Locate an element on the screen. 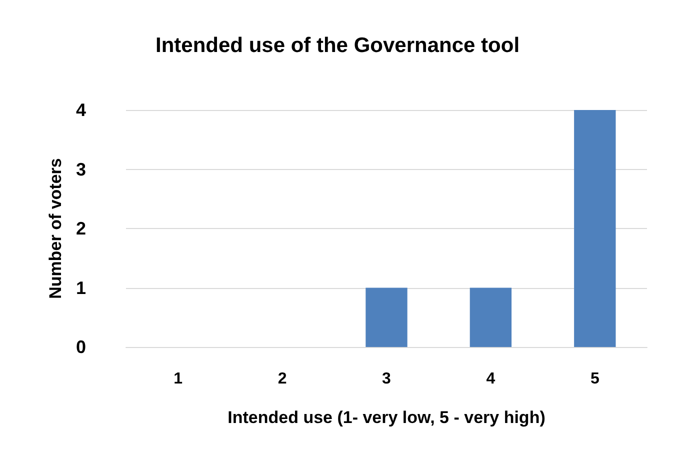 This screenshot has height=461, width=675. y-axis-title: Number of voters is located at coordinates (55, 228).